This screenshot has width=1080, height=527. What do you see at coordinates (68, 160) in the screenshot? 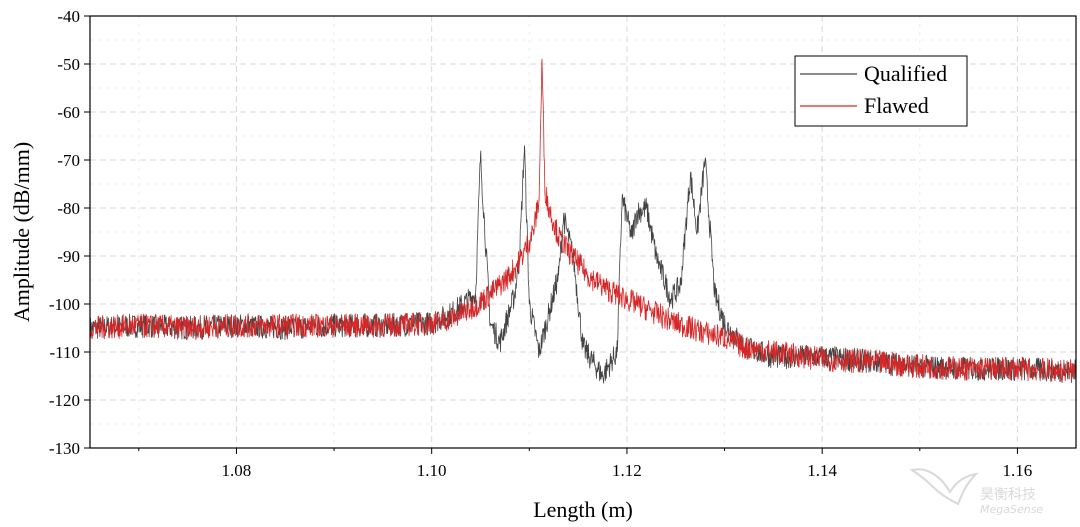
I see `y-tick-label: -70` at bounding box center [68, 160].